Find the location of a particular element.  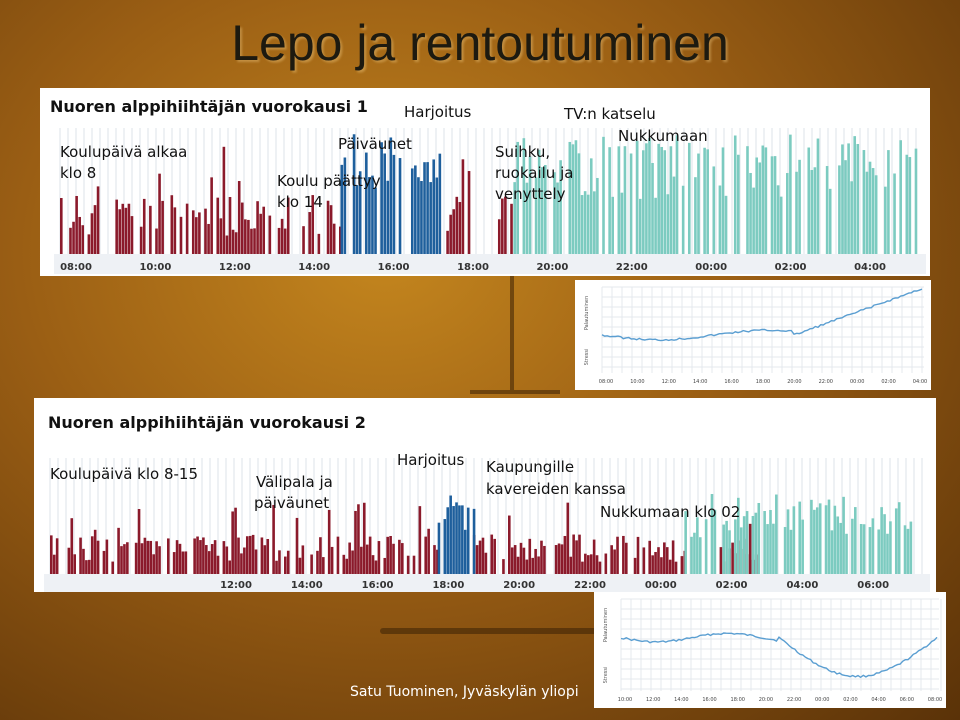

y-label-stress: Stressi is located at coordinates (587, 357).